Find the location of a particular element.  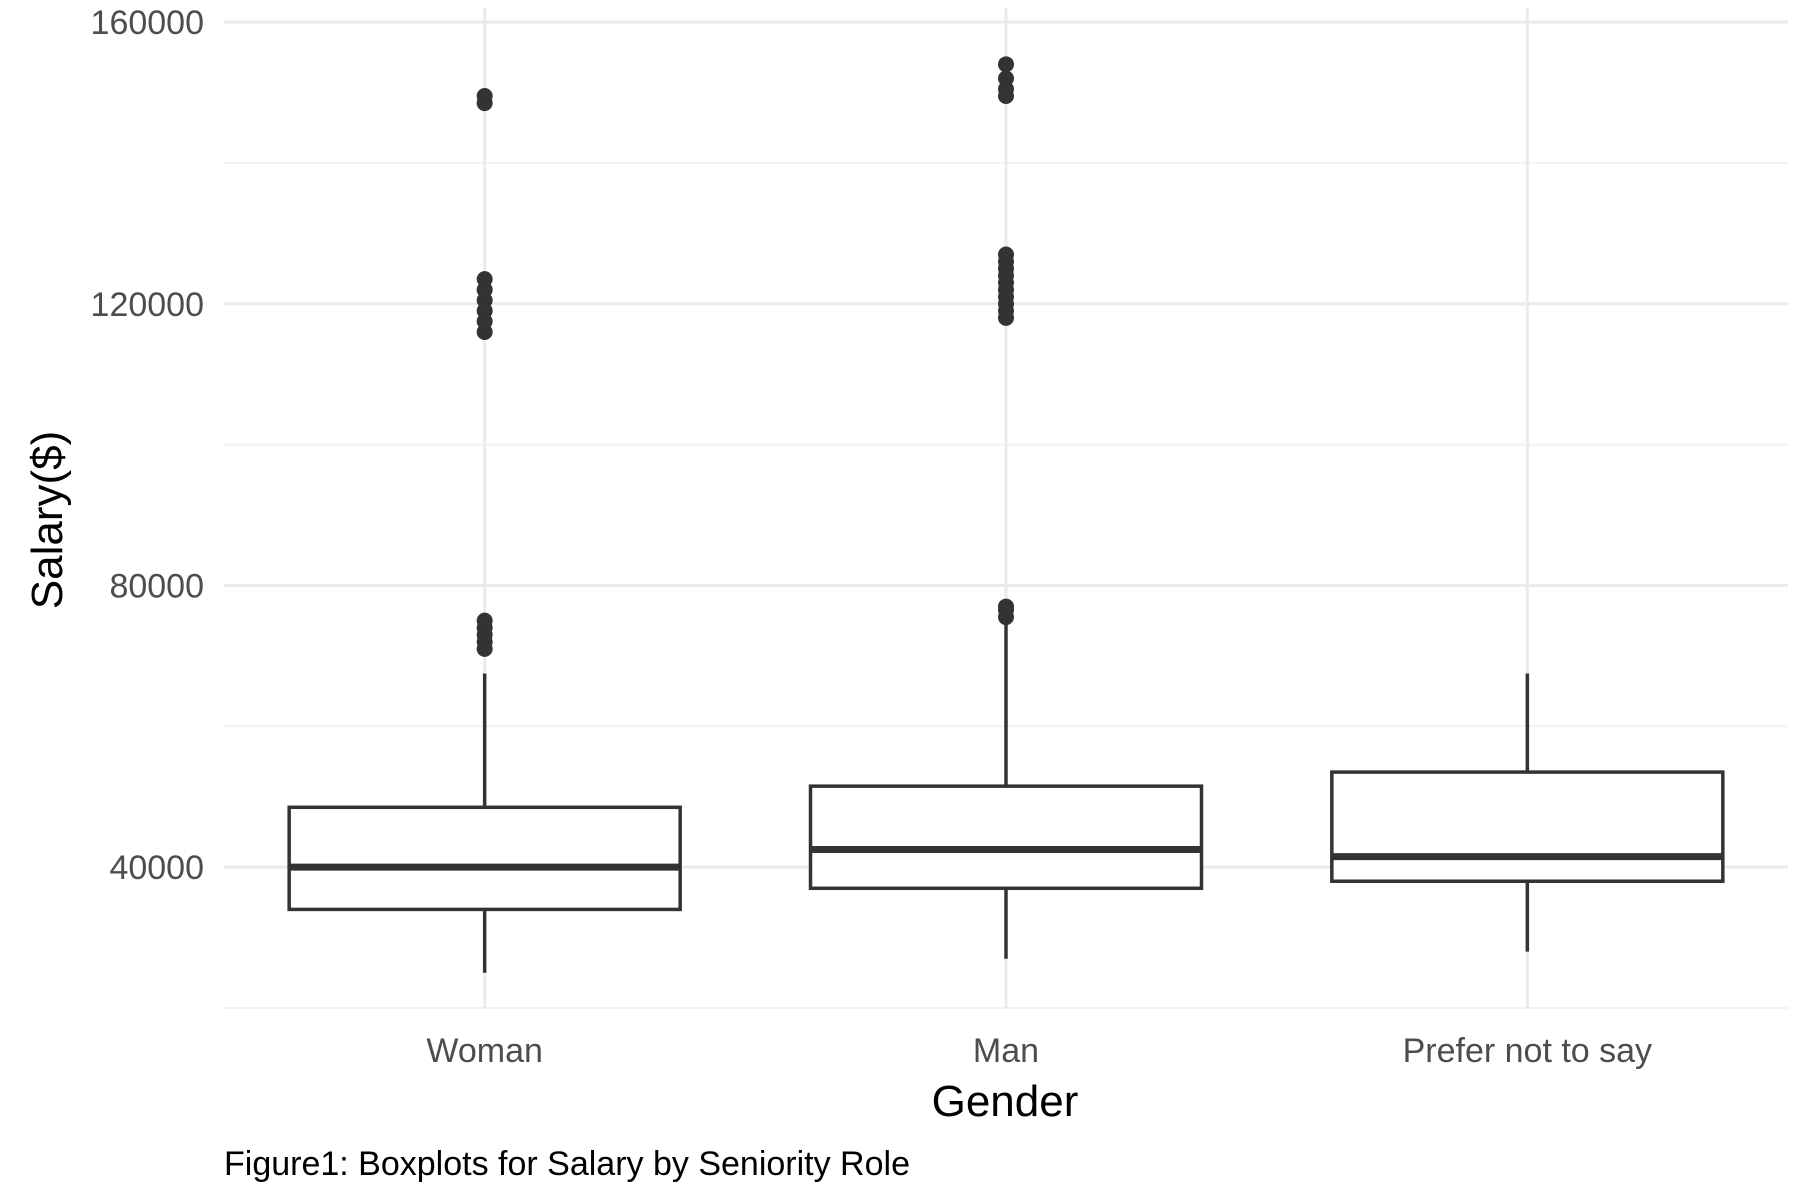

y-tick-label: 160000 is located at coordinates (147, 23).